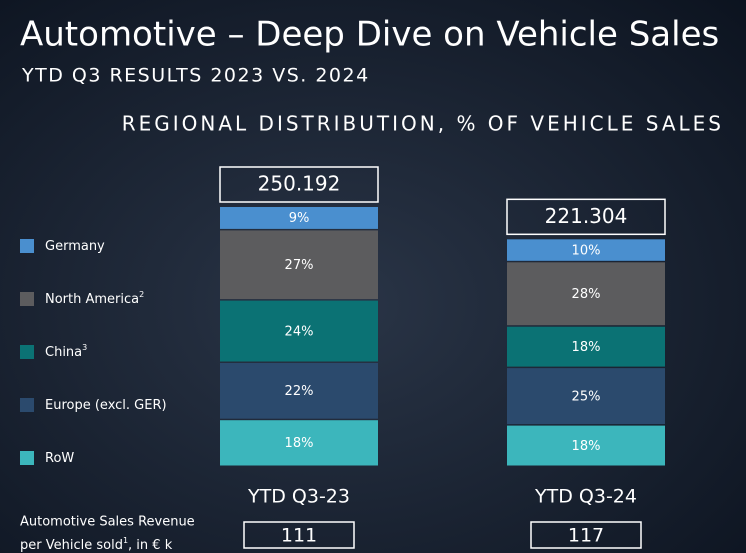  Describe the element at coordinates (125, 540) in the screenshot. I see `footnote: 1` at that location.